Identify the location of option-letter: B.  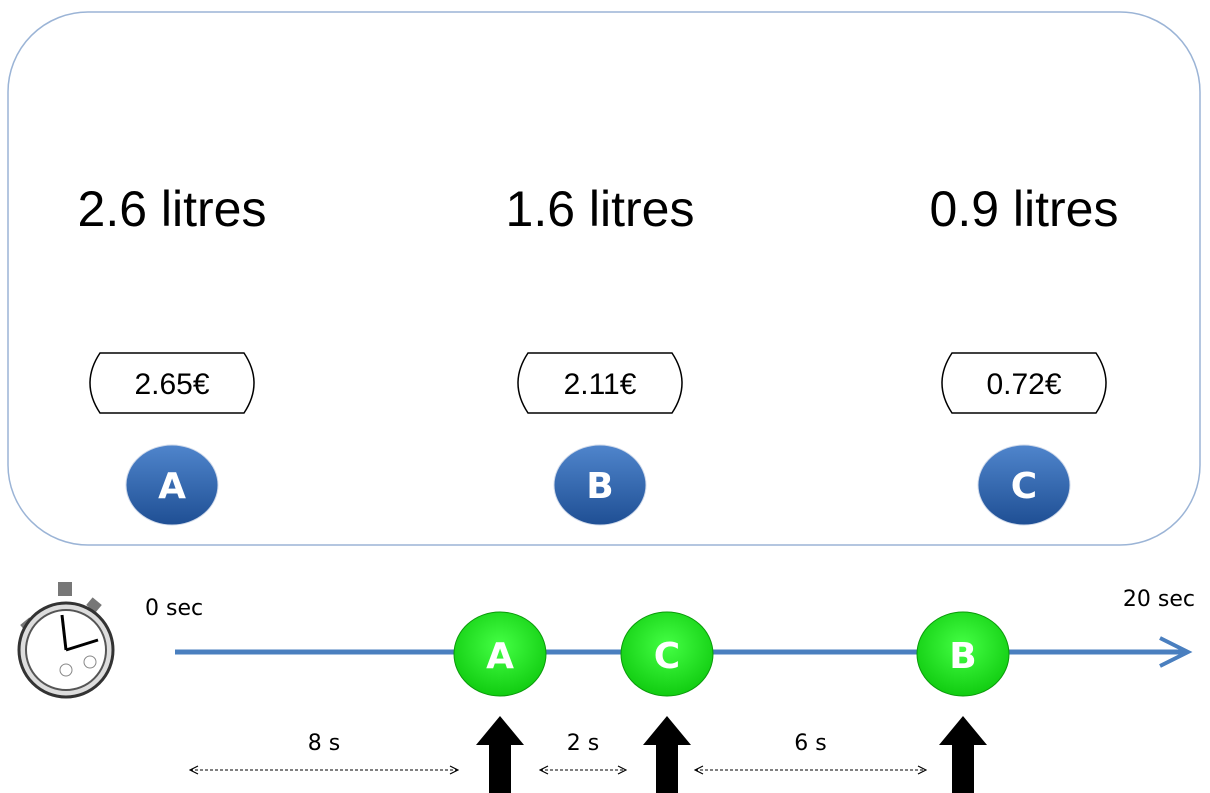
(599, 486).